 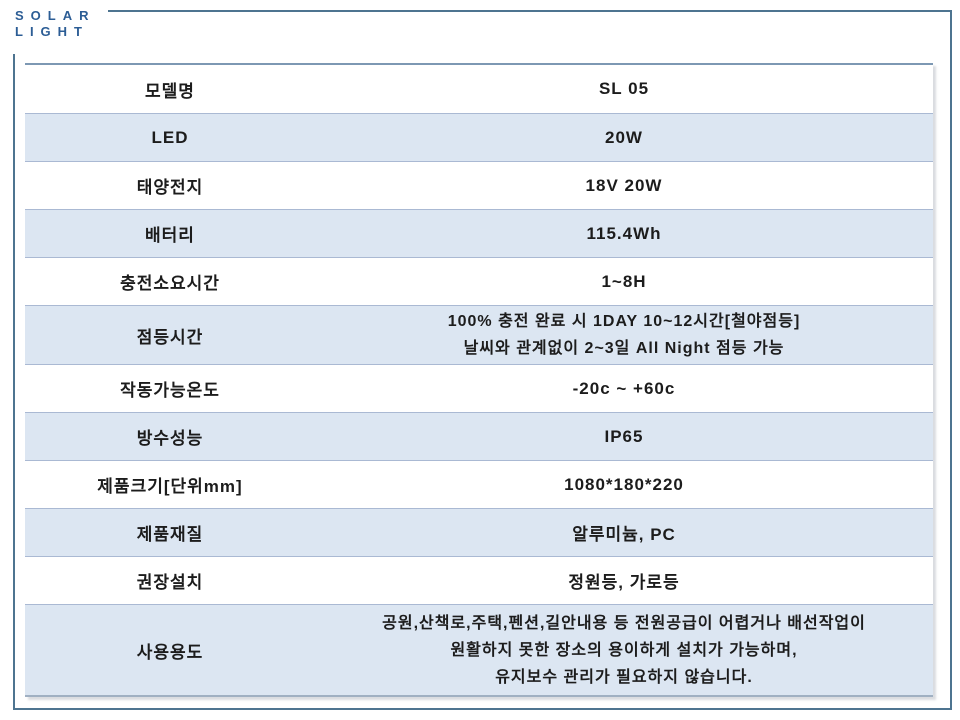 I want to click on table-row: 배터리 115.4Wh, so click(x=479, y=233).